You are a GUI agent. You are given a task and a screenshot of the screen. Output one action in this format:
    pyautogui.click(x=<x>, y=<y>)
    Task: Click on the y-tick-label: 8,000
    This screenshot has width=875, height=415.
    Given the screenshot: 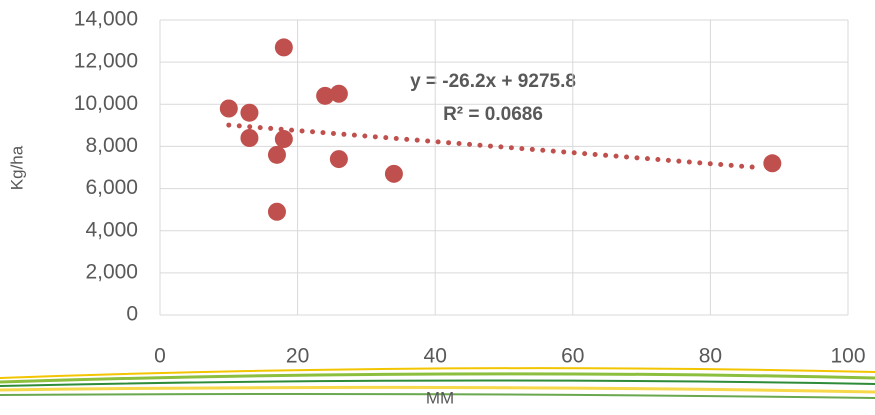 What is the action you would take?
    pyautogui.click(x=111, y=145)
    